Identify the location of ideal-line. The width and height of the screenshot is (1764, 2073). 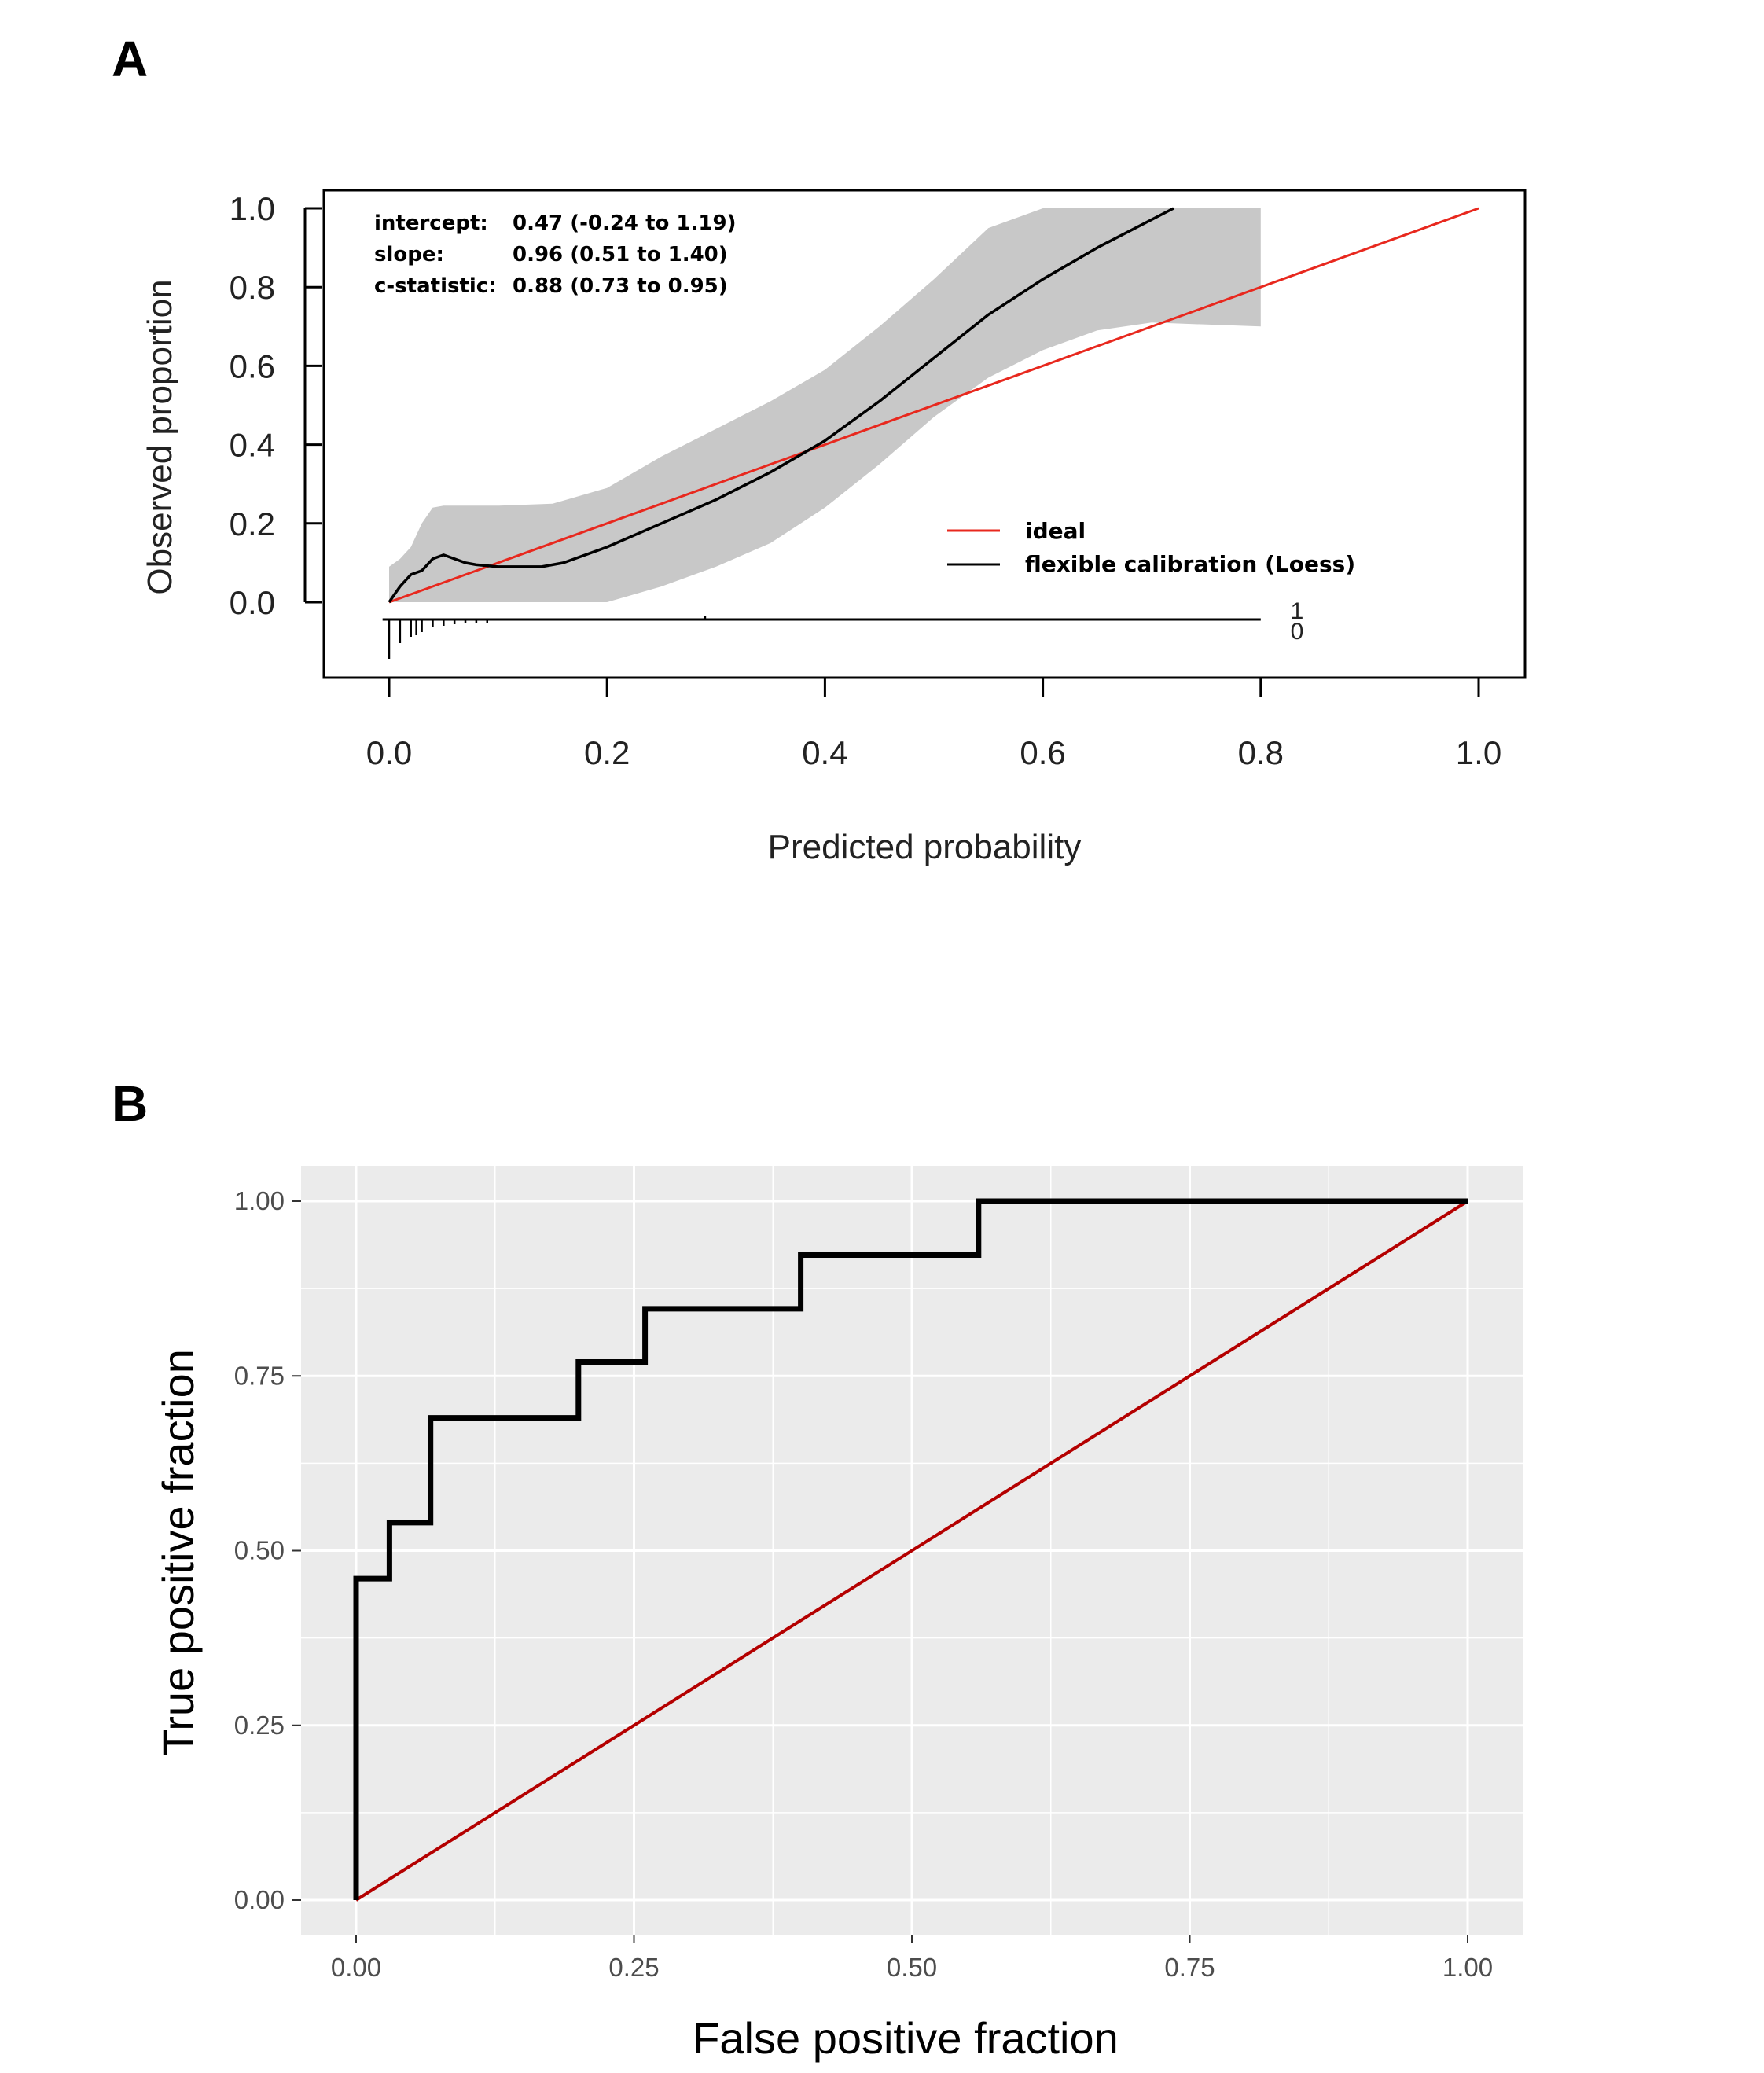
(933, 405).